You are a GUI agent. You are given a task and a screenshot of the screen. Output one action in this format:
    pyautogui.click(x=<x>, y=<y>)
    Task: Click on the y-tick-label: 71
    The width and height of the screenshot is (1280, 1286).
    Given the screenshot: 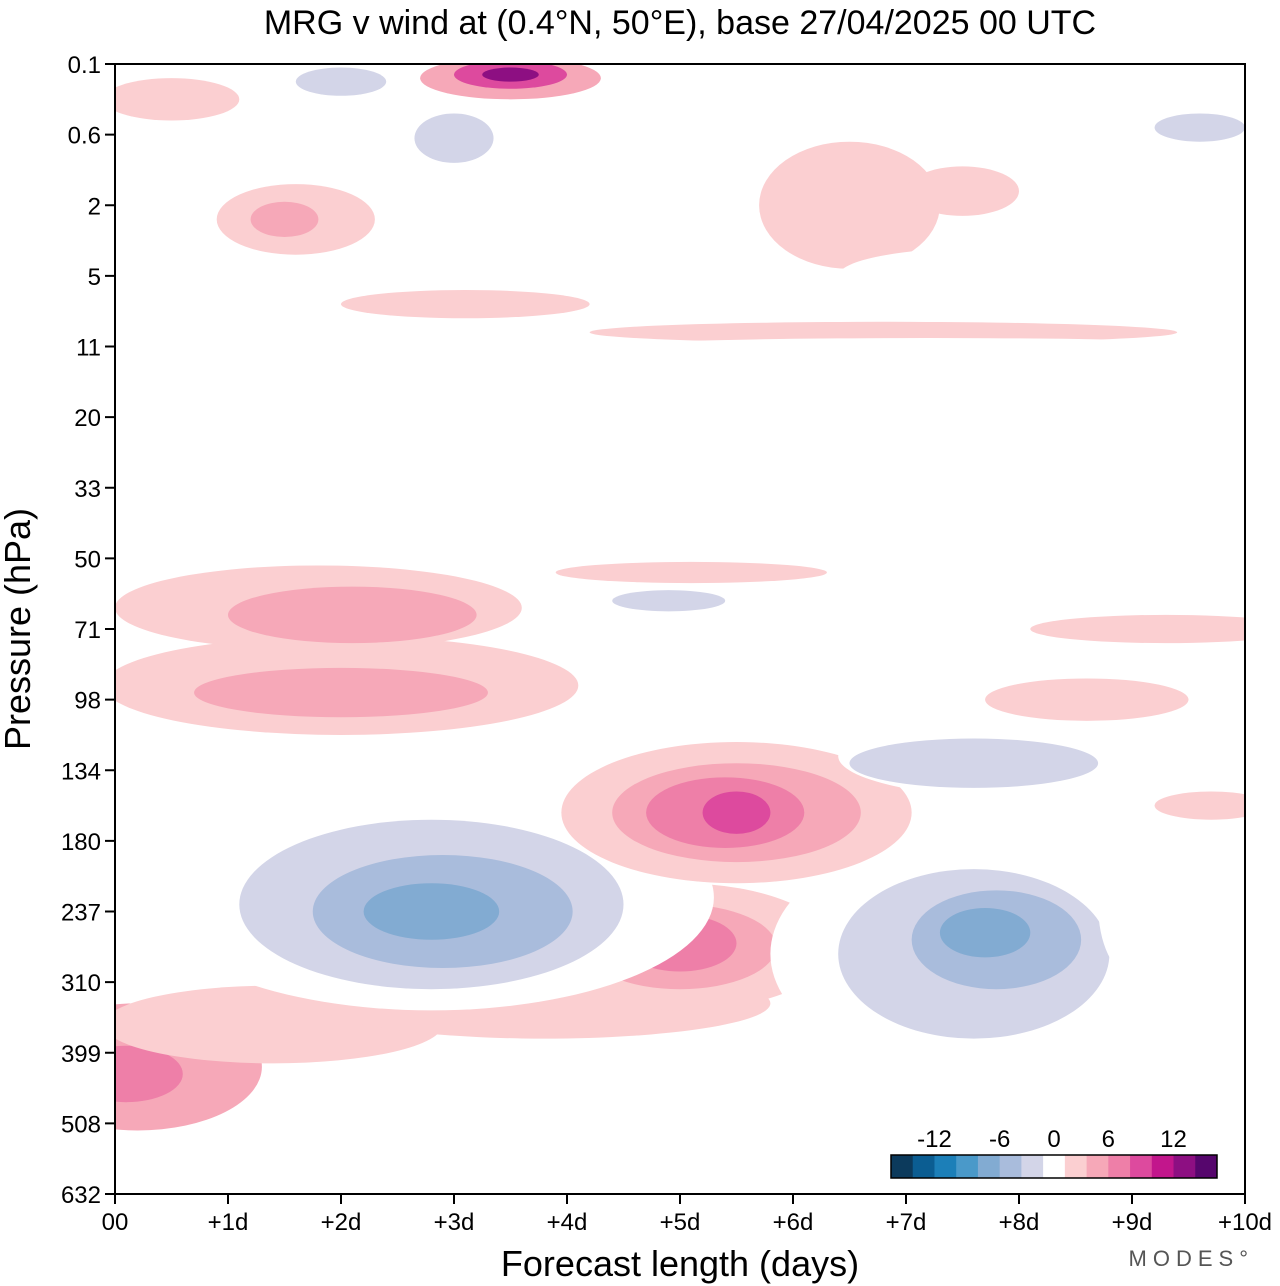 What is the action you would take?
    pyautogui.click(x=87, y=630)
    